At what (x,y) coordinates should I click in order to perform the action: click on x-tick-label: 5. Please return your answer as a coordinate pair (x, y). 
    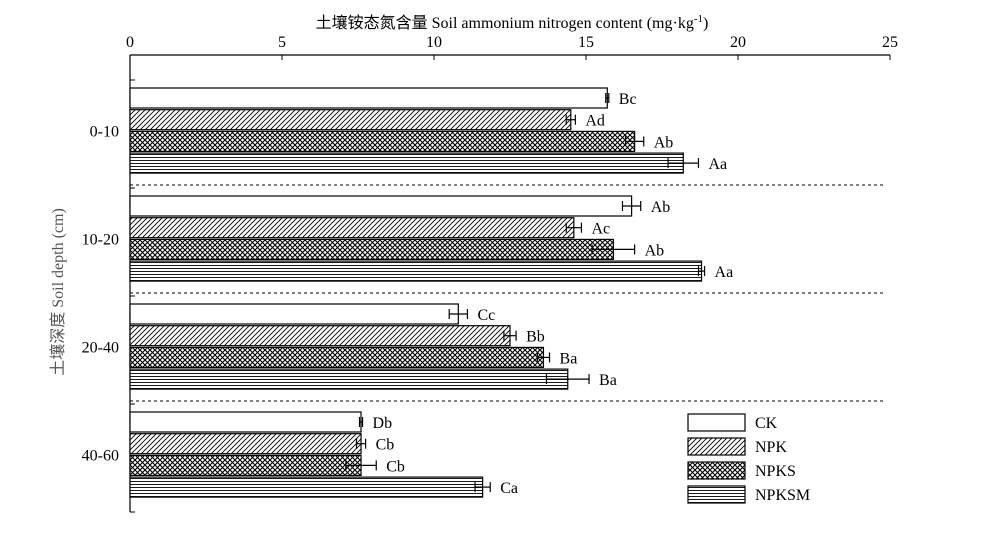
    Looking at the image, I should click on (282, 42).